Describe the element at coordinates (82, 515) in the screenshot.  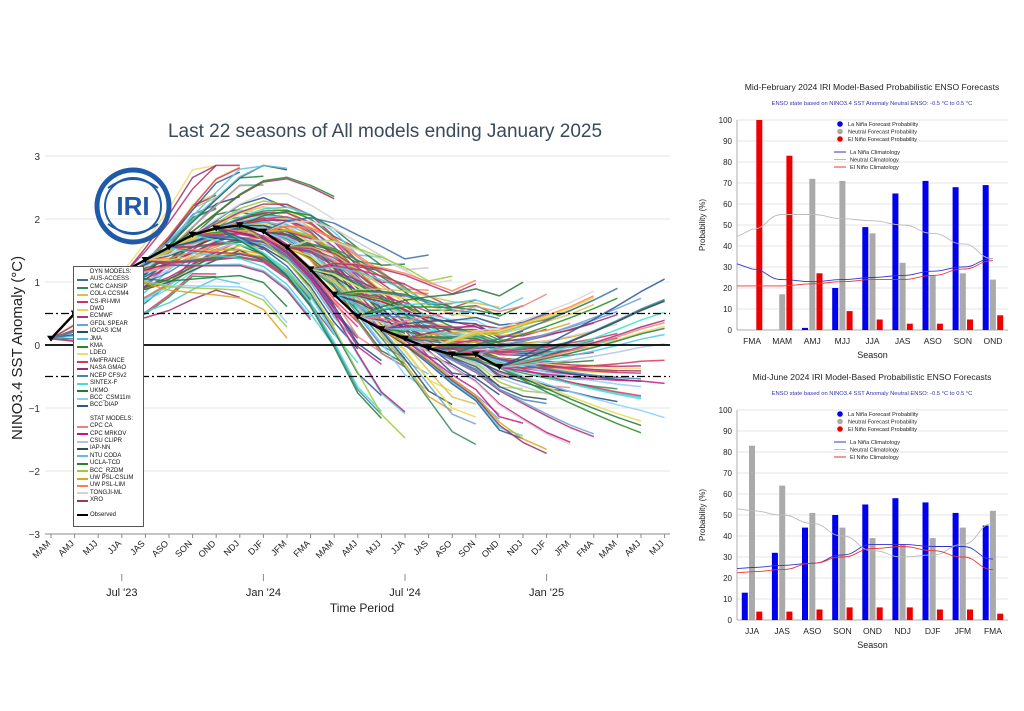
I see `observed-swatch` at that location.